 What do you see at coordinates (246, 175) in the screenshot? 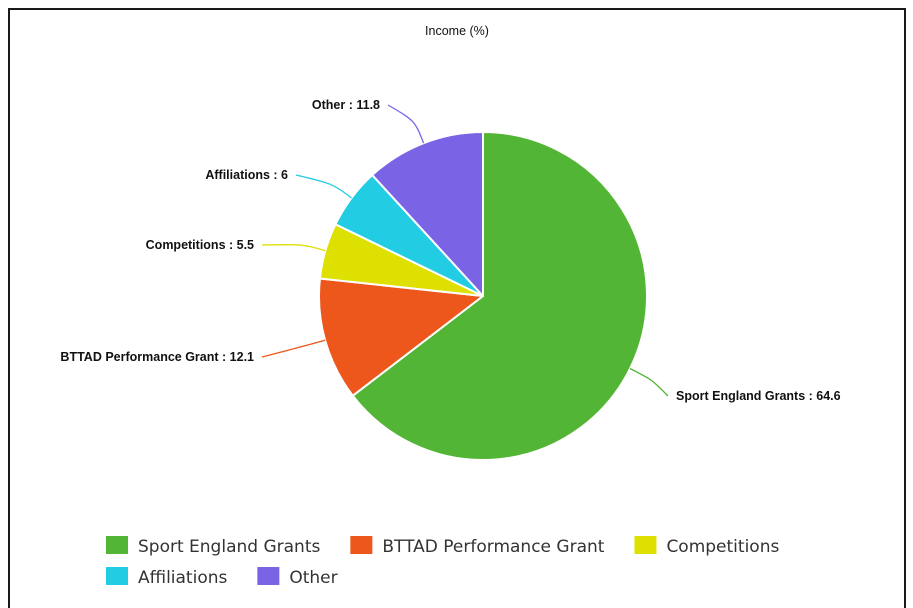
I see `slice-label-affiliations: Affiliations : 6` at bounding box center [246, 175].